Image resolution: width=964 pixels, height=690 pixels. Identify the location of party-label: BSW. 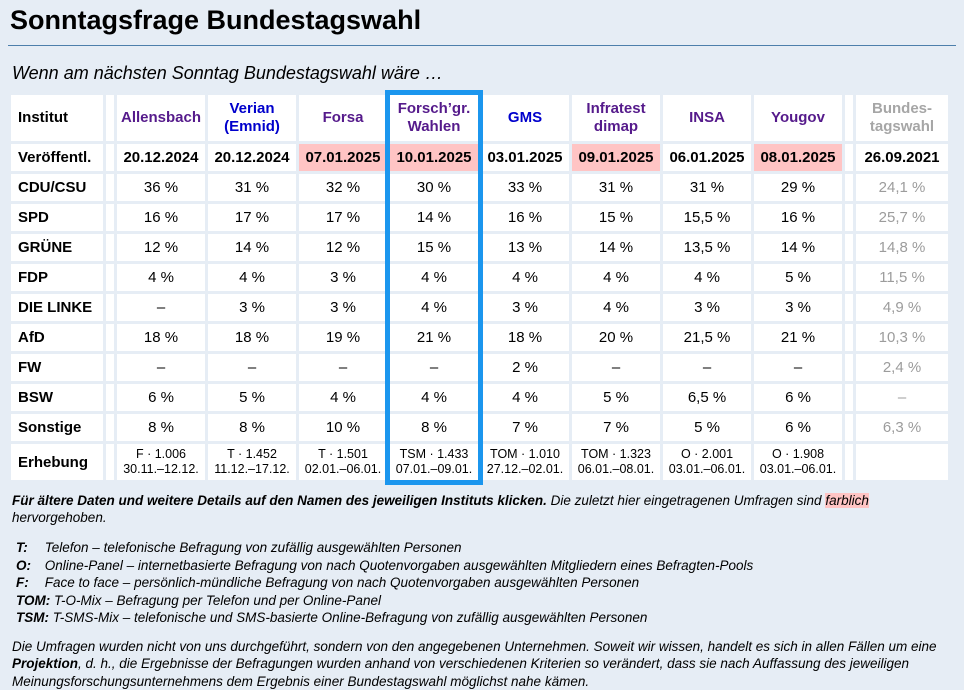
(57, 397).